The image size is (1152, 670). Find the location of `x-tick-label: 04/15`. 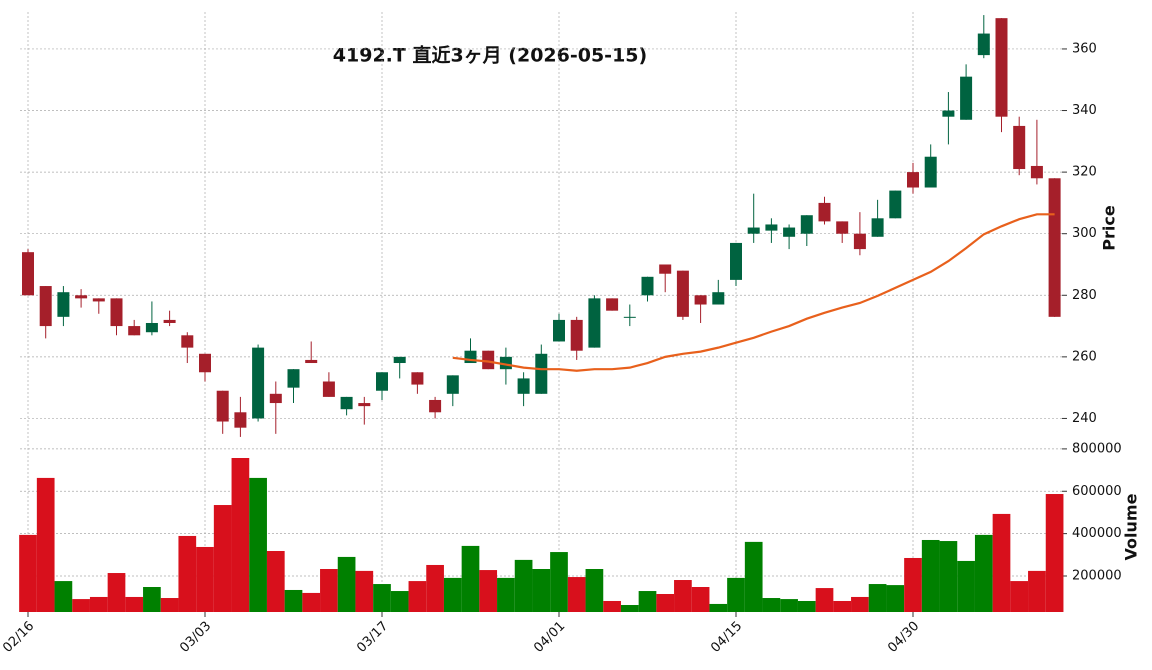

x-tick-label: 04/15 is located at coordinates (726, 637).